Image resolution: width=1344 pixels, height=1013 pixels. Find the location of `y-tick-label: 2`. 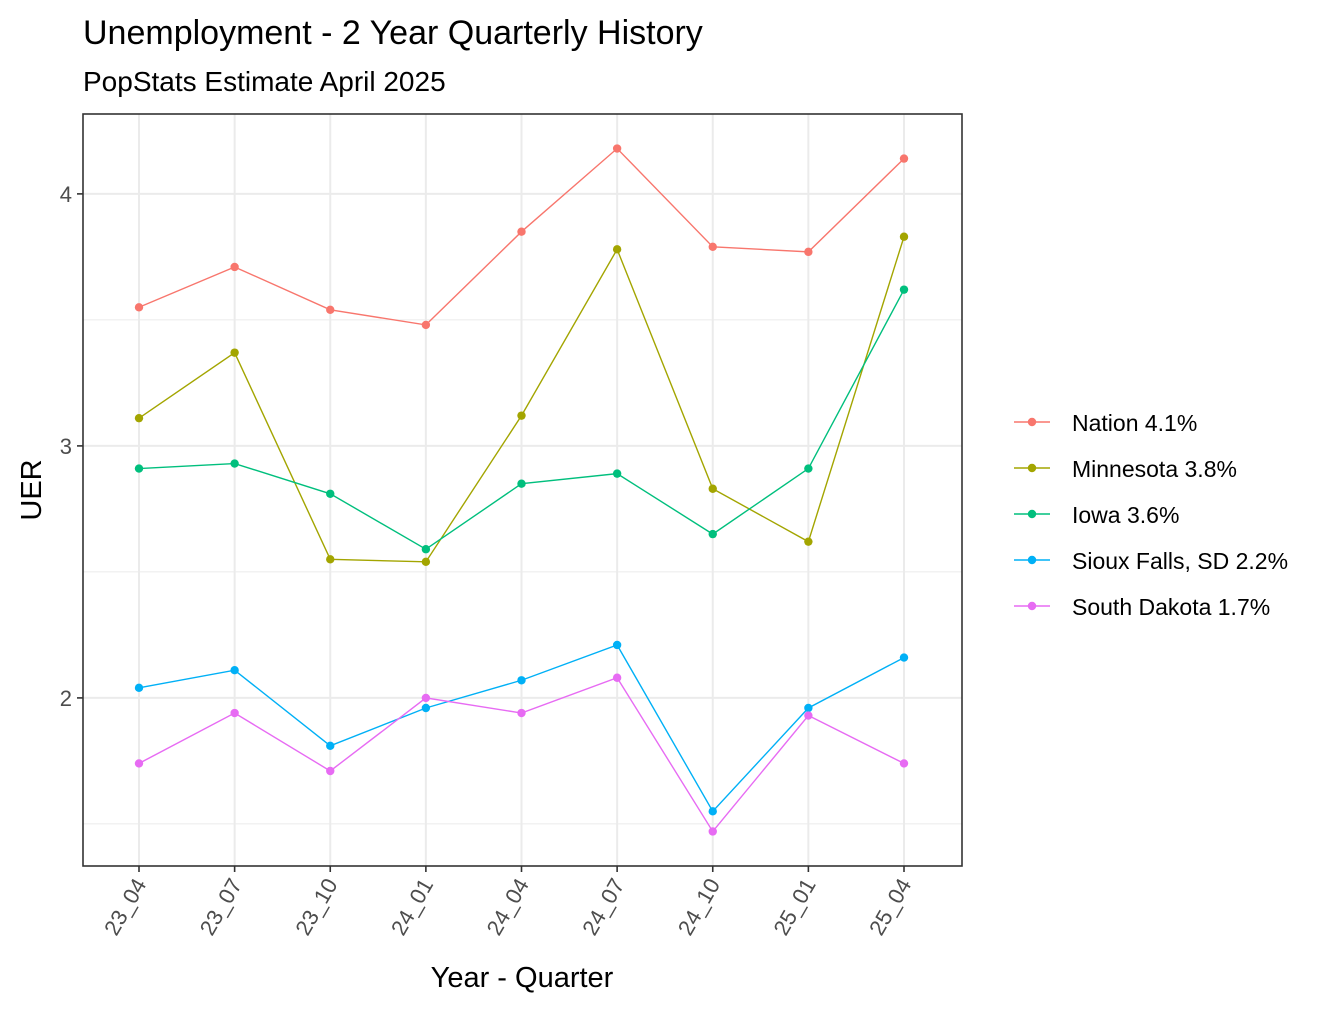

y-tick-label: 2 is located at coordinates (66, 698).